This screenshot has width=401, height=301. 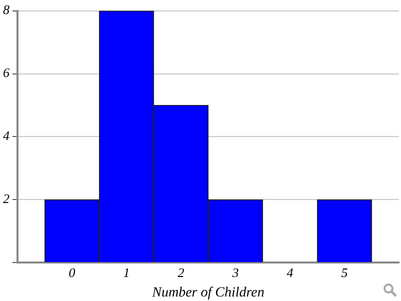 I want to click on y-tick-label: 2, so click(x=6, y=198).